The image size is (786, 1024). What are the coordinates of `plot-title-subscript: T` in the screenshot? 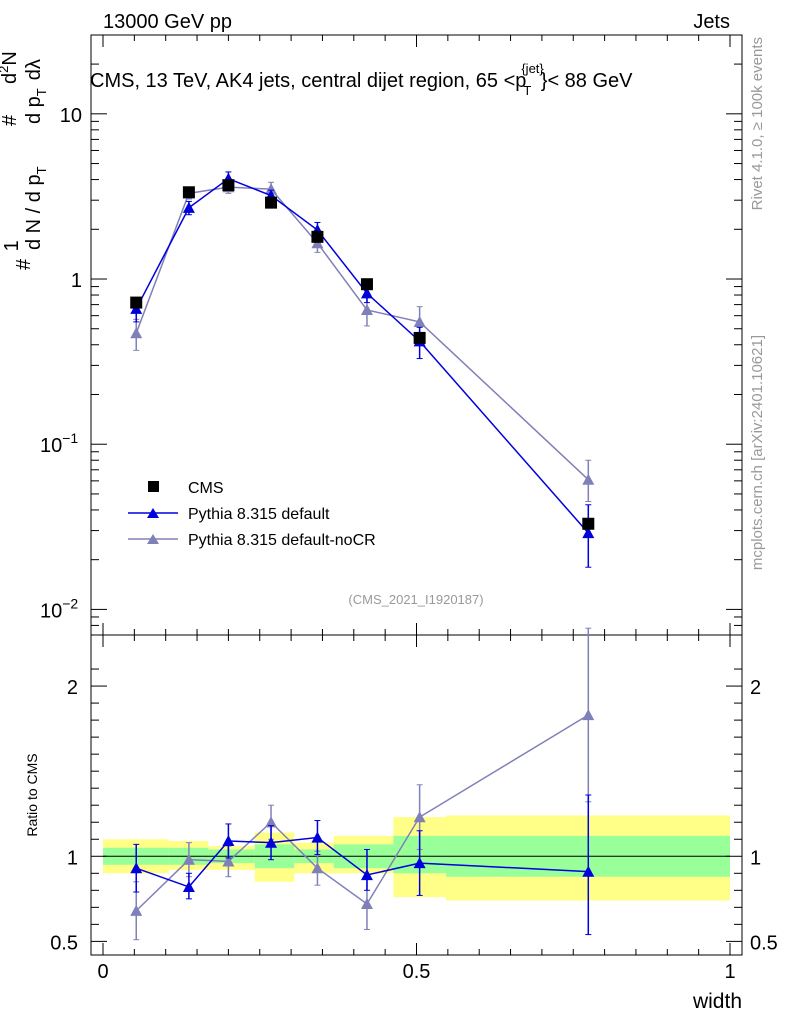 It's located at (527, 90).